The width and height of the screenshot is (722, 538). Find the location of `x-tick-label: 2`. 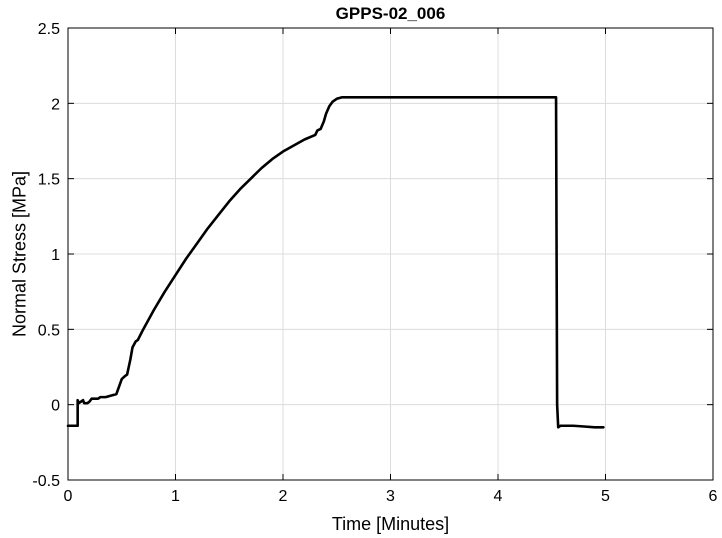

x-tick-label: 2 is located at coordinates (283, 496).